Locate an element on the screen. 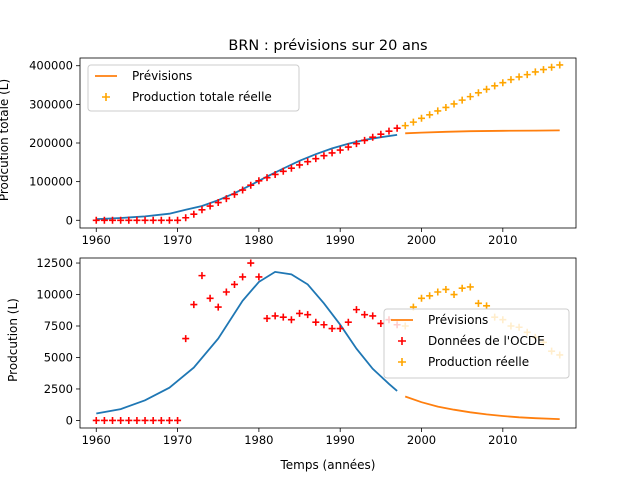 The width and height of the screenshot is (640, 480). x-tick-label: 1980 is located at coordinates (258, 240).